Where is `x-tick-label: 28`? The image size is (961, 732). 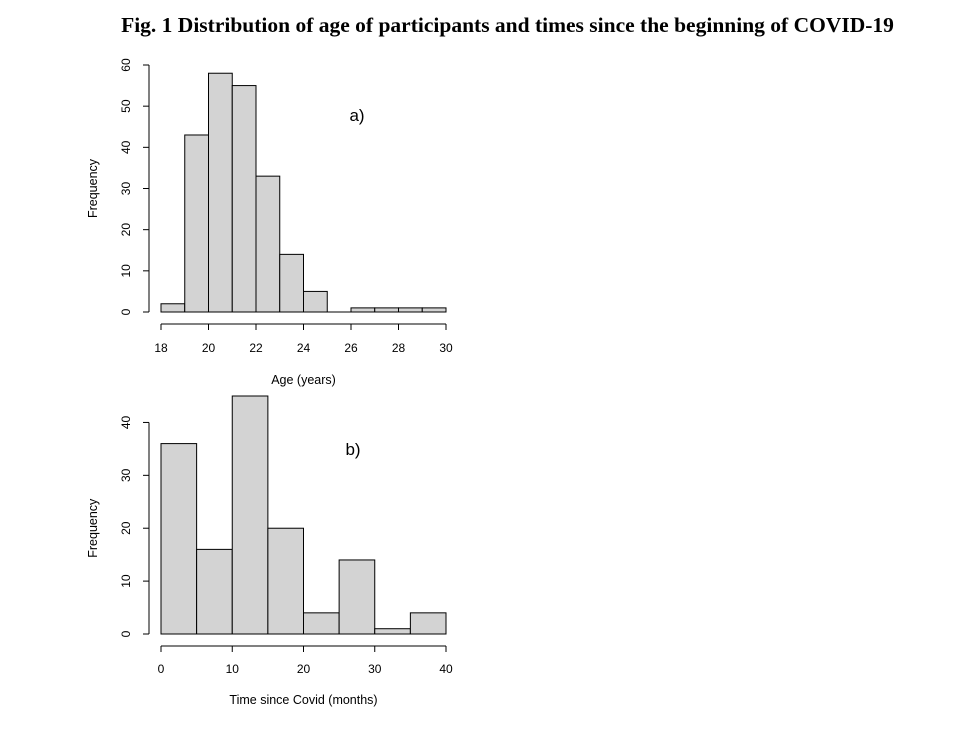
x-tick-label: 28 is located at coordinates (399, 348).